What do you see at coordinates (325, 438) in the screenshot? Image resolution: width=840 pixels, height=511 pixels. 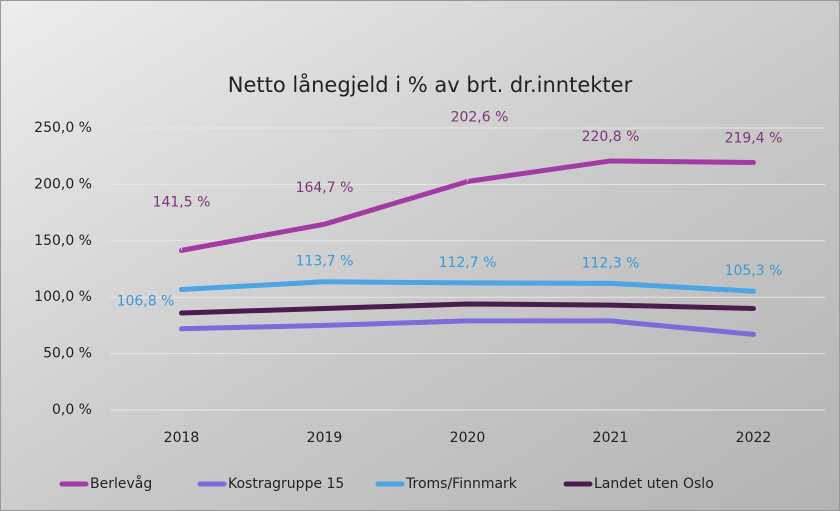 I see `x-tick-label: 2019` at bounding box center [325, 438].